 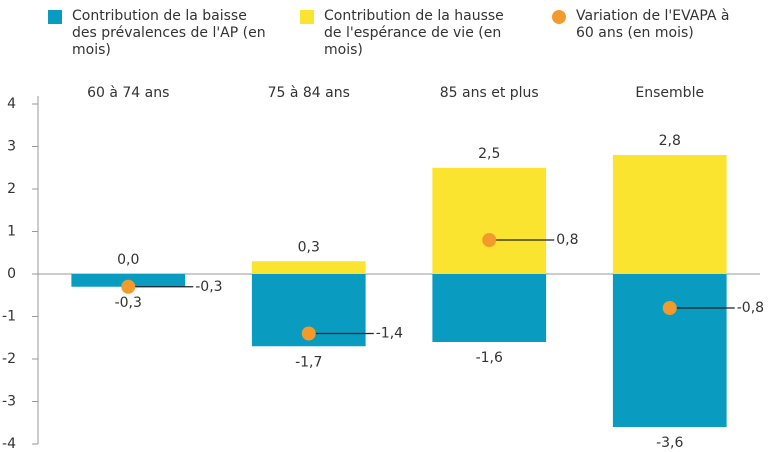 What do you see at coordinates (309, 247) in the screenshot?
I see `value-label: 0,3` at bounding box center [309, 247].